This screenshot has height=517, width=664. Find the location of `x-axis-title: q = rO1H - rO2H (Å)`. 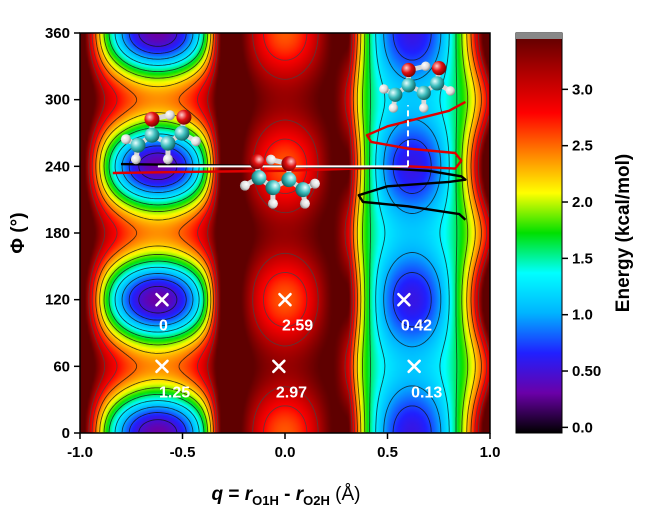

x-axis-title: q = rO1H - rO2H (Å) is located at coordinates (285, 496).